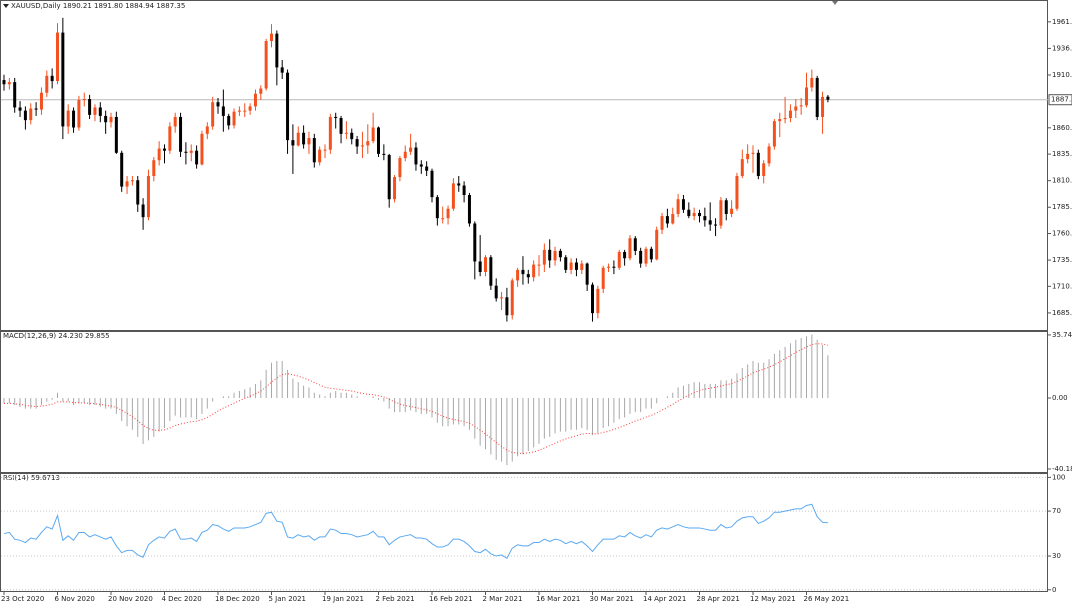 The height and width of the screenshot is (604, 1072). I want to click on y-tick-label: 1735.30, so click(1062, 260).